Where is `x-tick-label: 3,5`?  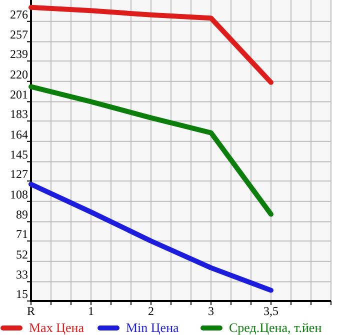 x-tick-label: 3,5 is located at coordinates (271, 311).